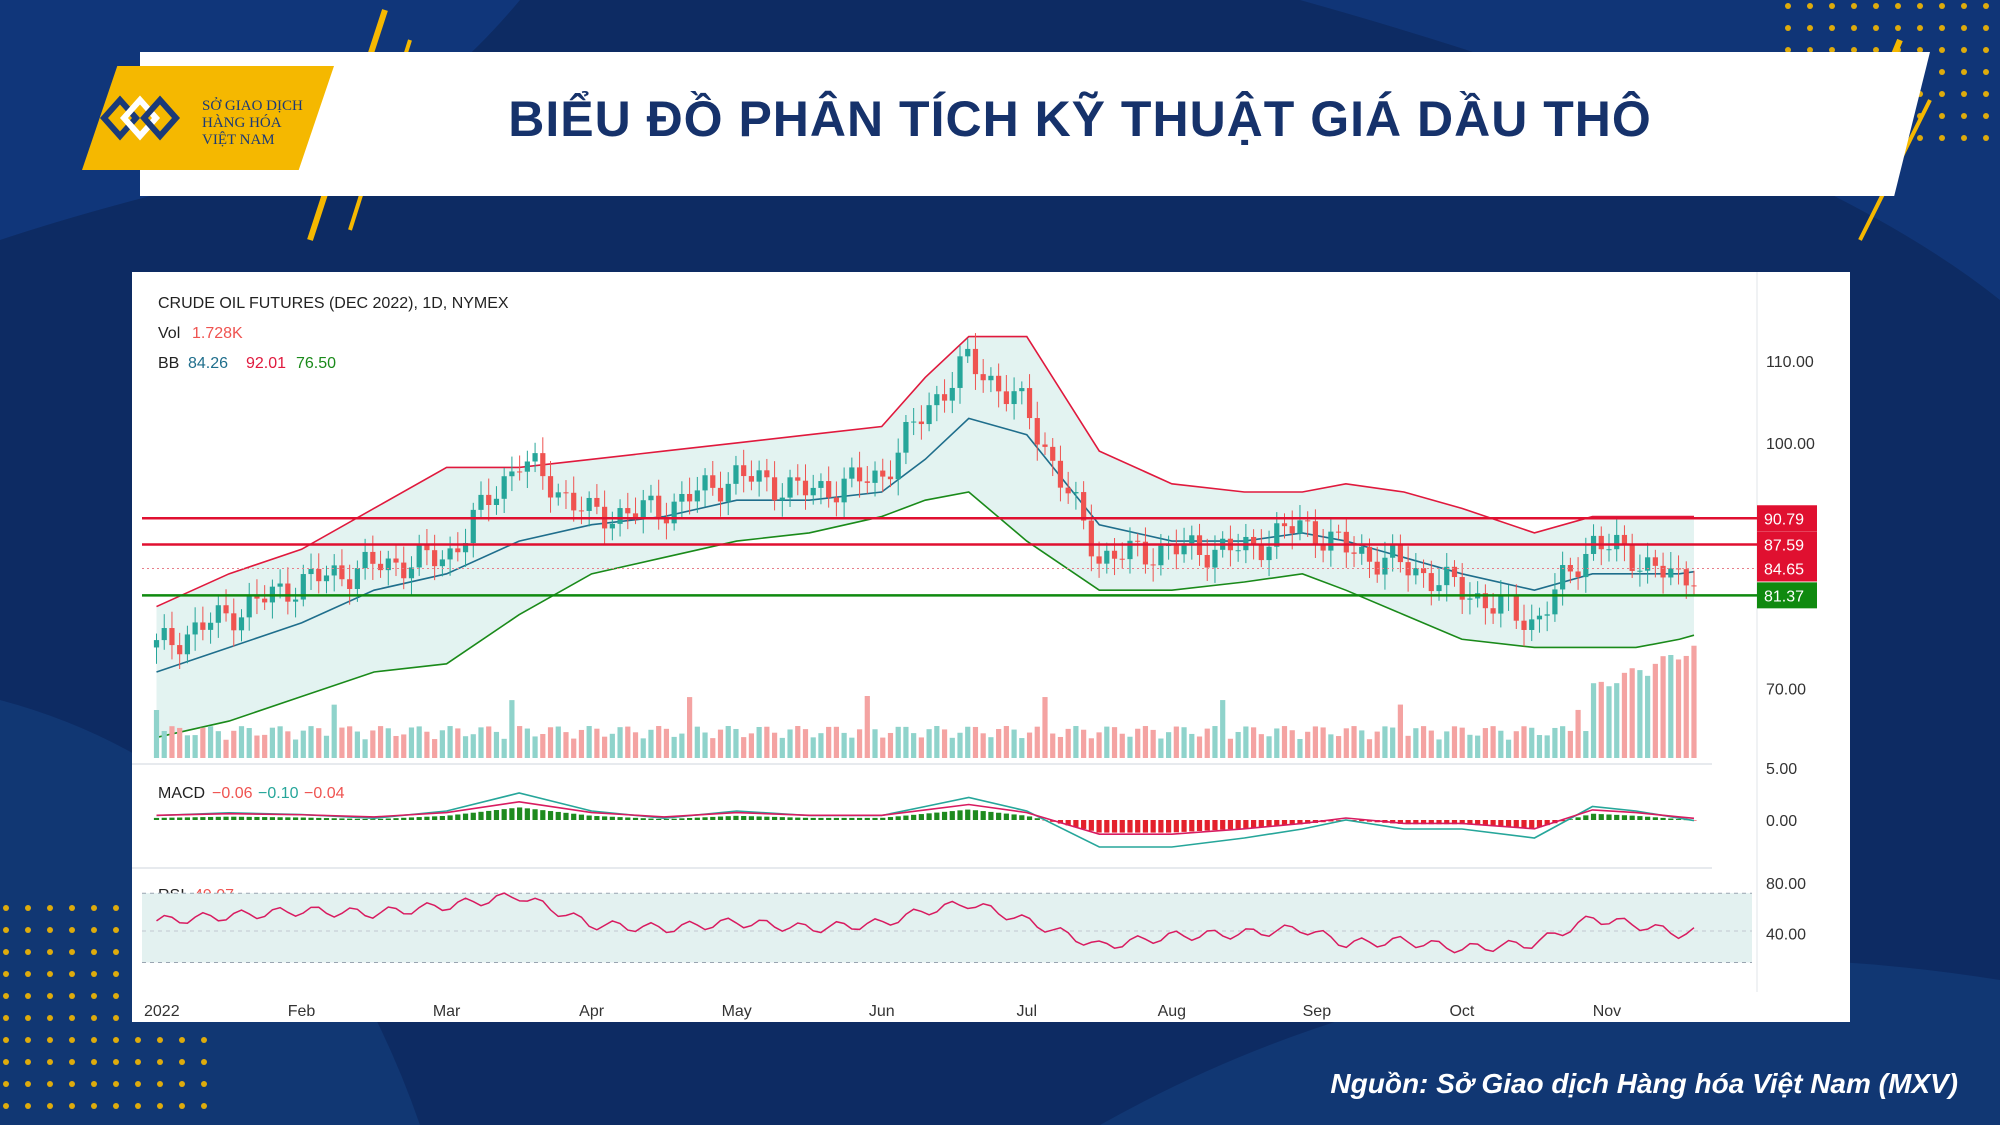 The image size is (2000, 1125). Describe the element at coordinates (1781, 769) in the screenshot. I see `volume-axis-tick: 5.00` at that location.